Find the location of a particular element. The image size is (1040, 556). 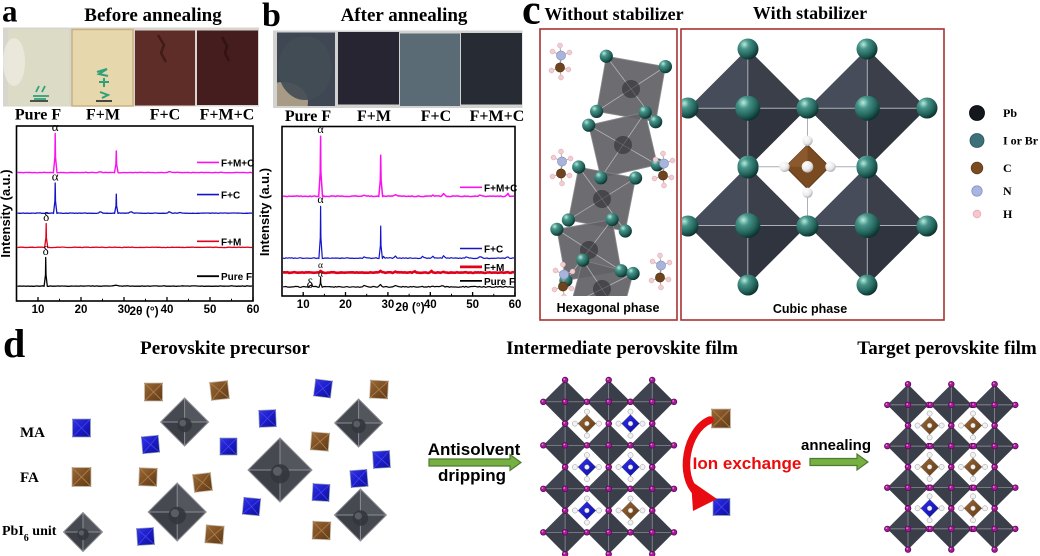

svg-text: Cubic phase is located at coordinates (810, 309).